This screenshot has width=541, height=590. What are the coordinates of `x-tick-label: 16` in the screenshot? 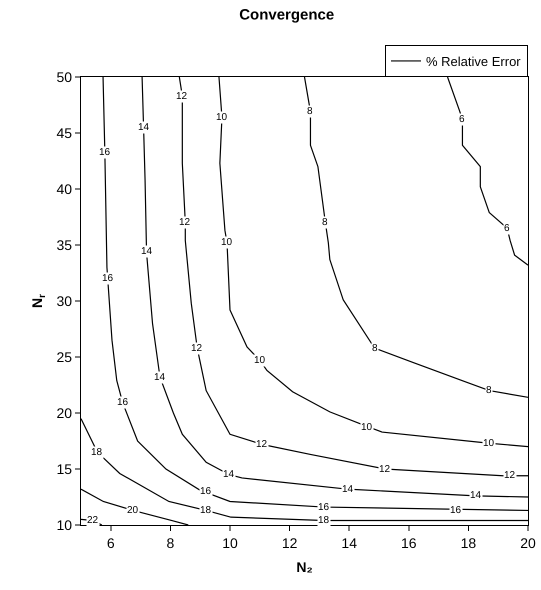 It's located at (409, 542).